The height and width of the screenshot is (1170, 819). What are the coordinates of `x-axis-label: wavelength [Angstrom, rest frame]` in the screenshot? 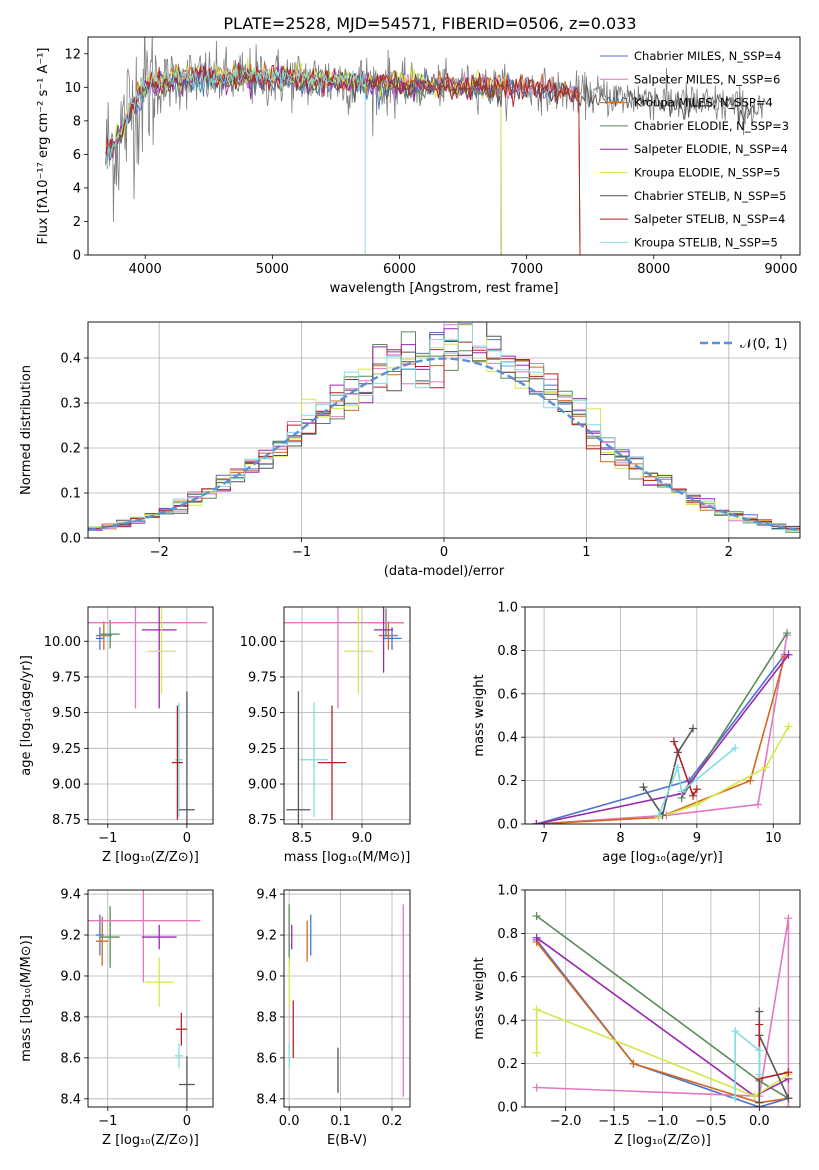 It's located at (444, 288).